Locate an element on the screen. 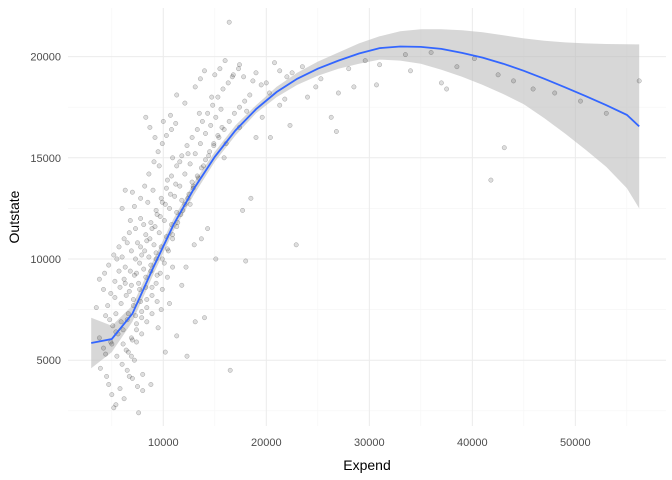 The width and height of the screenshot is (672, 480). y-tick-label: 5000 is located at coordinates (49, 361).